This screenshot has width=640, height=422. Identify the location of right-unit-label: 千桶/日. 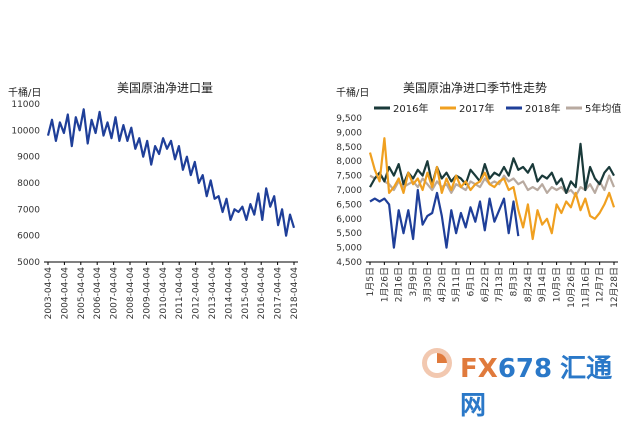
(352, 92).